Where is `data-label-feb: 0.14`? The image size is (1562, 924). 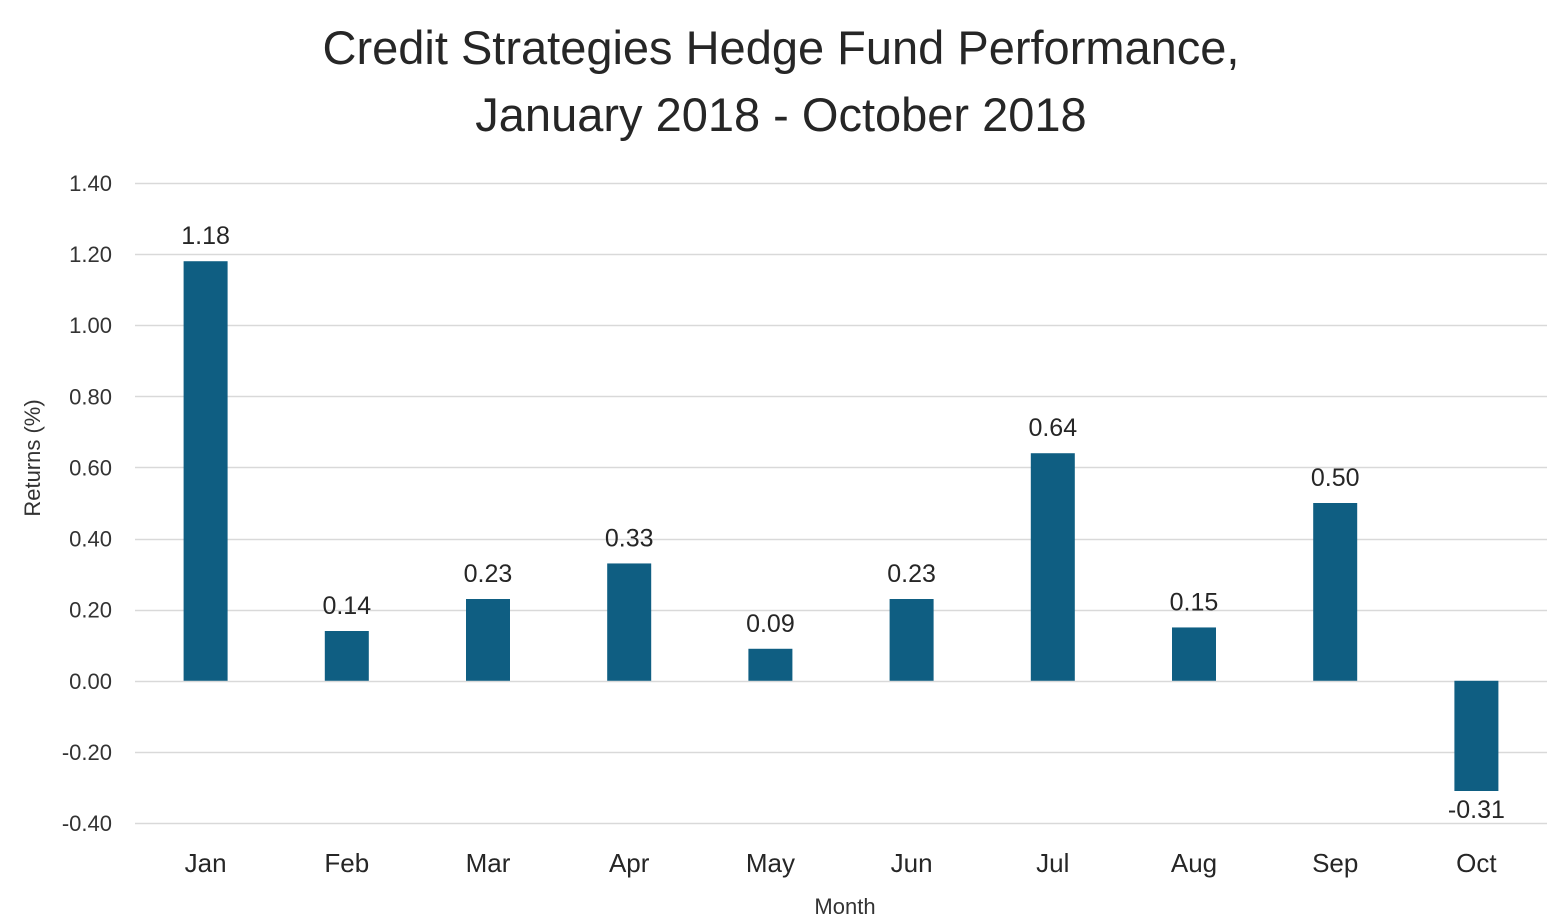
data-label-feb: 0.14 is located at coordinates (346, 606).